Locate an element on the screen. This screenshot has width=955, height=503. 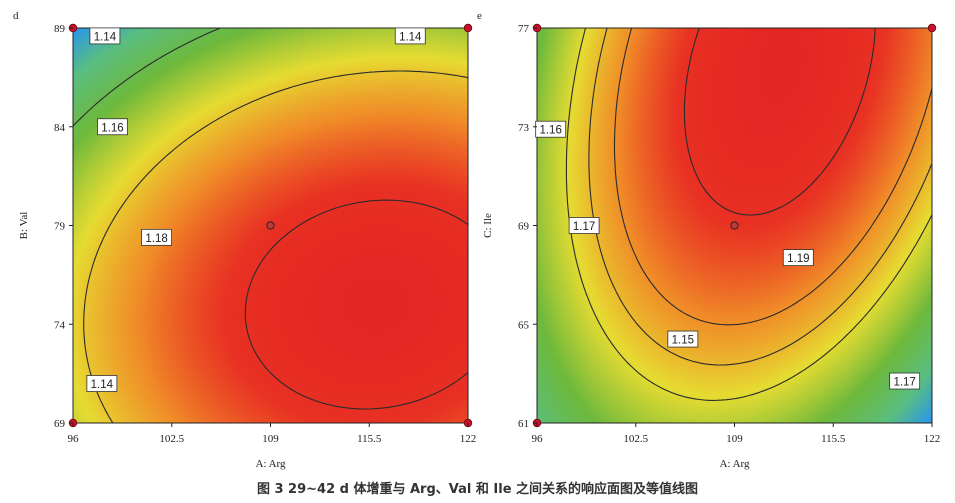
contour-label: 1.19 is located at coordinates (798, 257).